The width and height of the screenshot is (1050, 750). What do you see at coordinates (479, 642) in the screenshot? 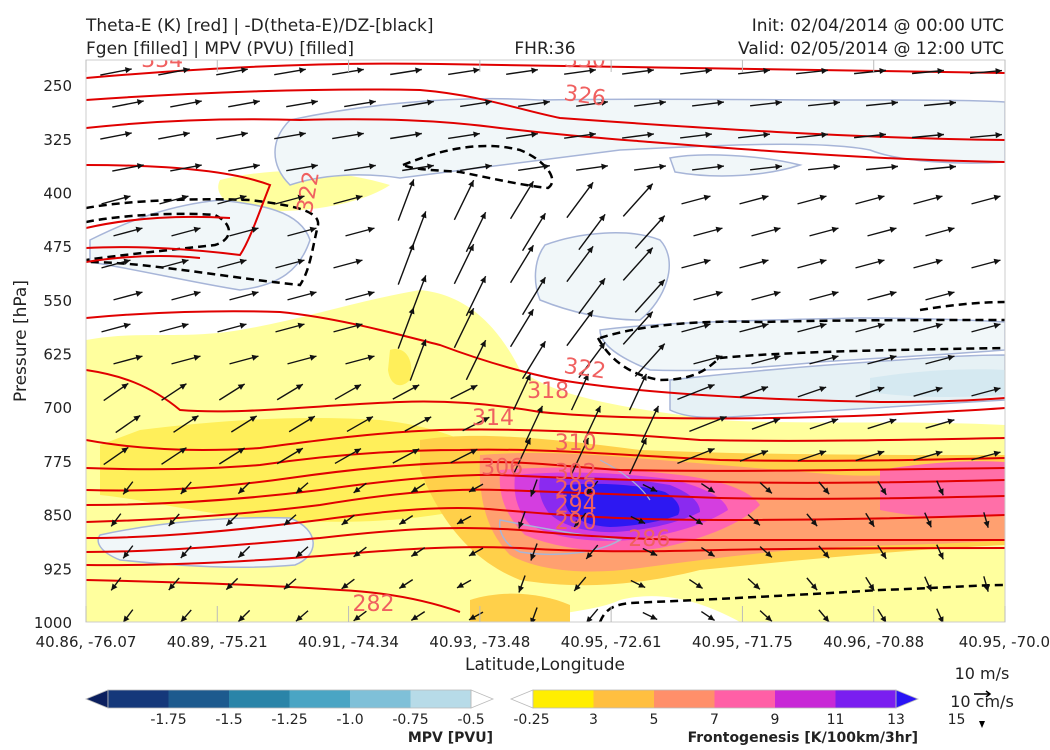
I see `x-tick-label: 40.93, -73.48` at bounding box center [479, 642].